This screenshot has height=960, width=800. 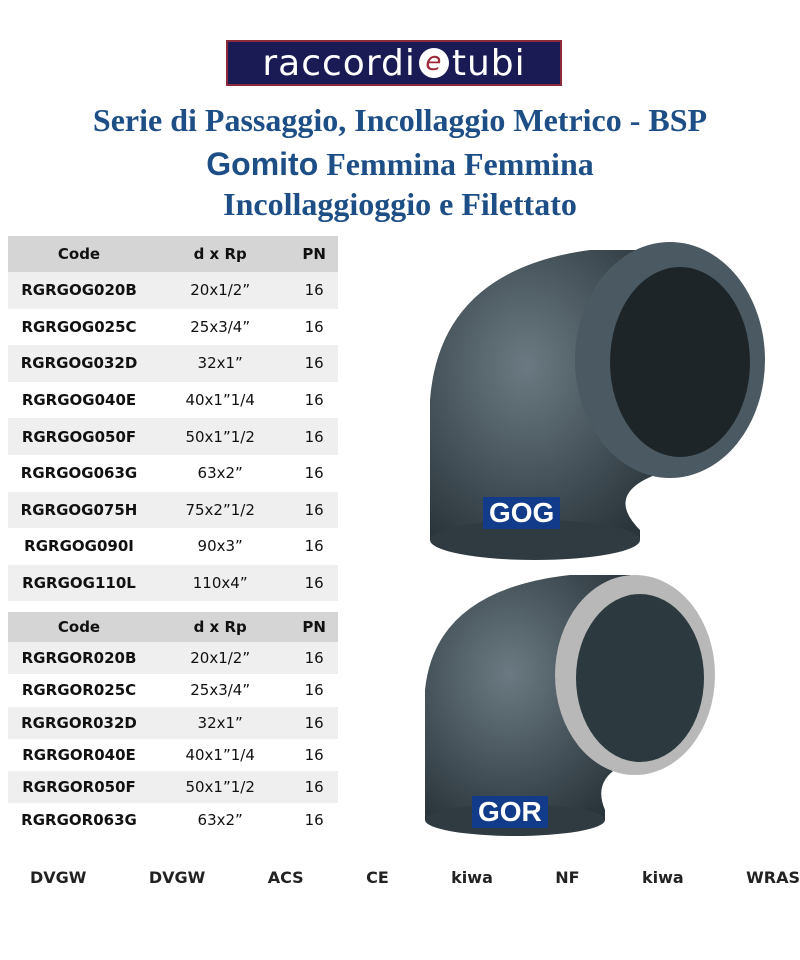 What do you see at coordinates (79, 290) in the screenshot?
I see `cell: RGRGOG020B` at bounding box center [79, 290].